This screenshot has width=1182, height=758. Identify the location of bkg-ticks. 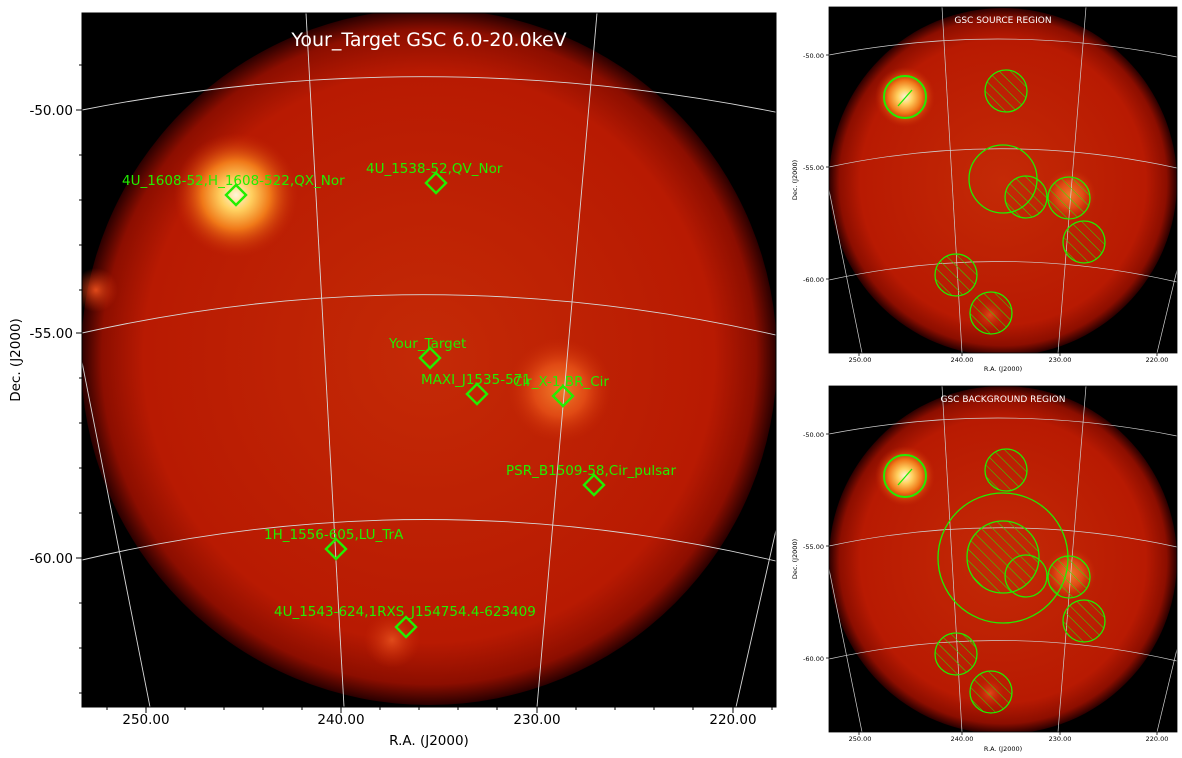
(992, 584).